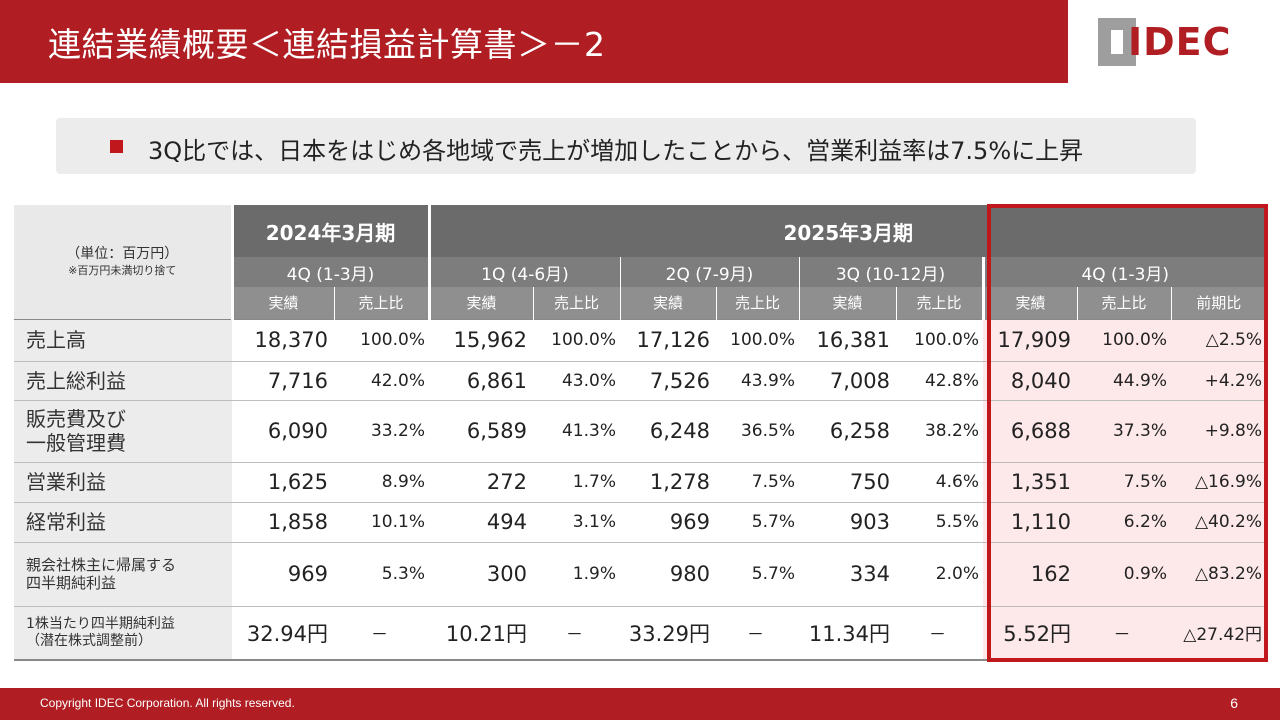  What do you see at coordinates (481, 340) in the screenshot?
I see `actual-cell: 15,962` at bounding box center [481, 340].